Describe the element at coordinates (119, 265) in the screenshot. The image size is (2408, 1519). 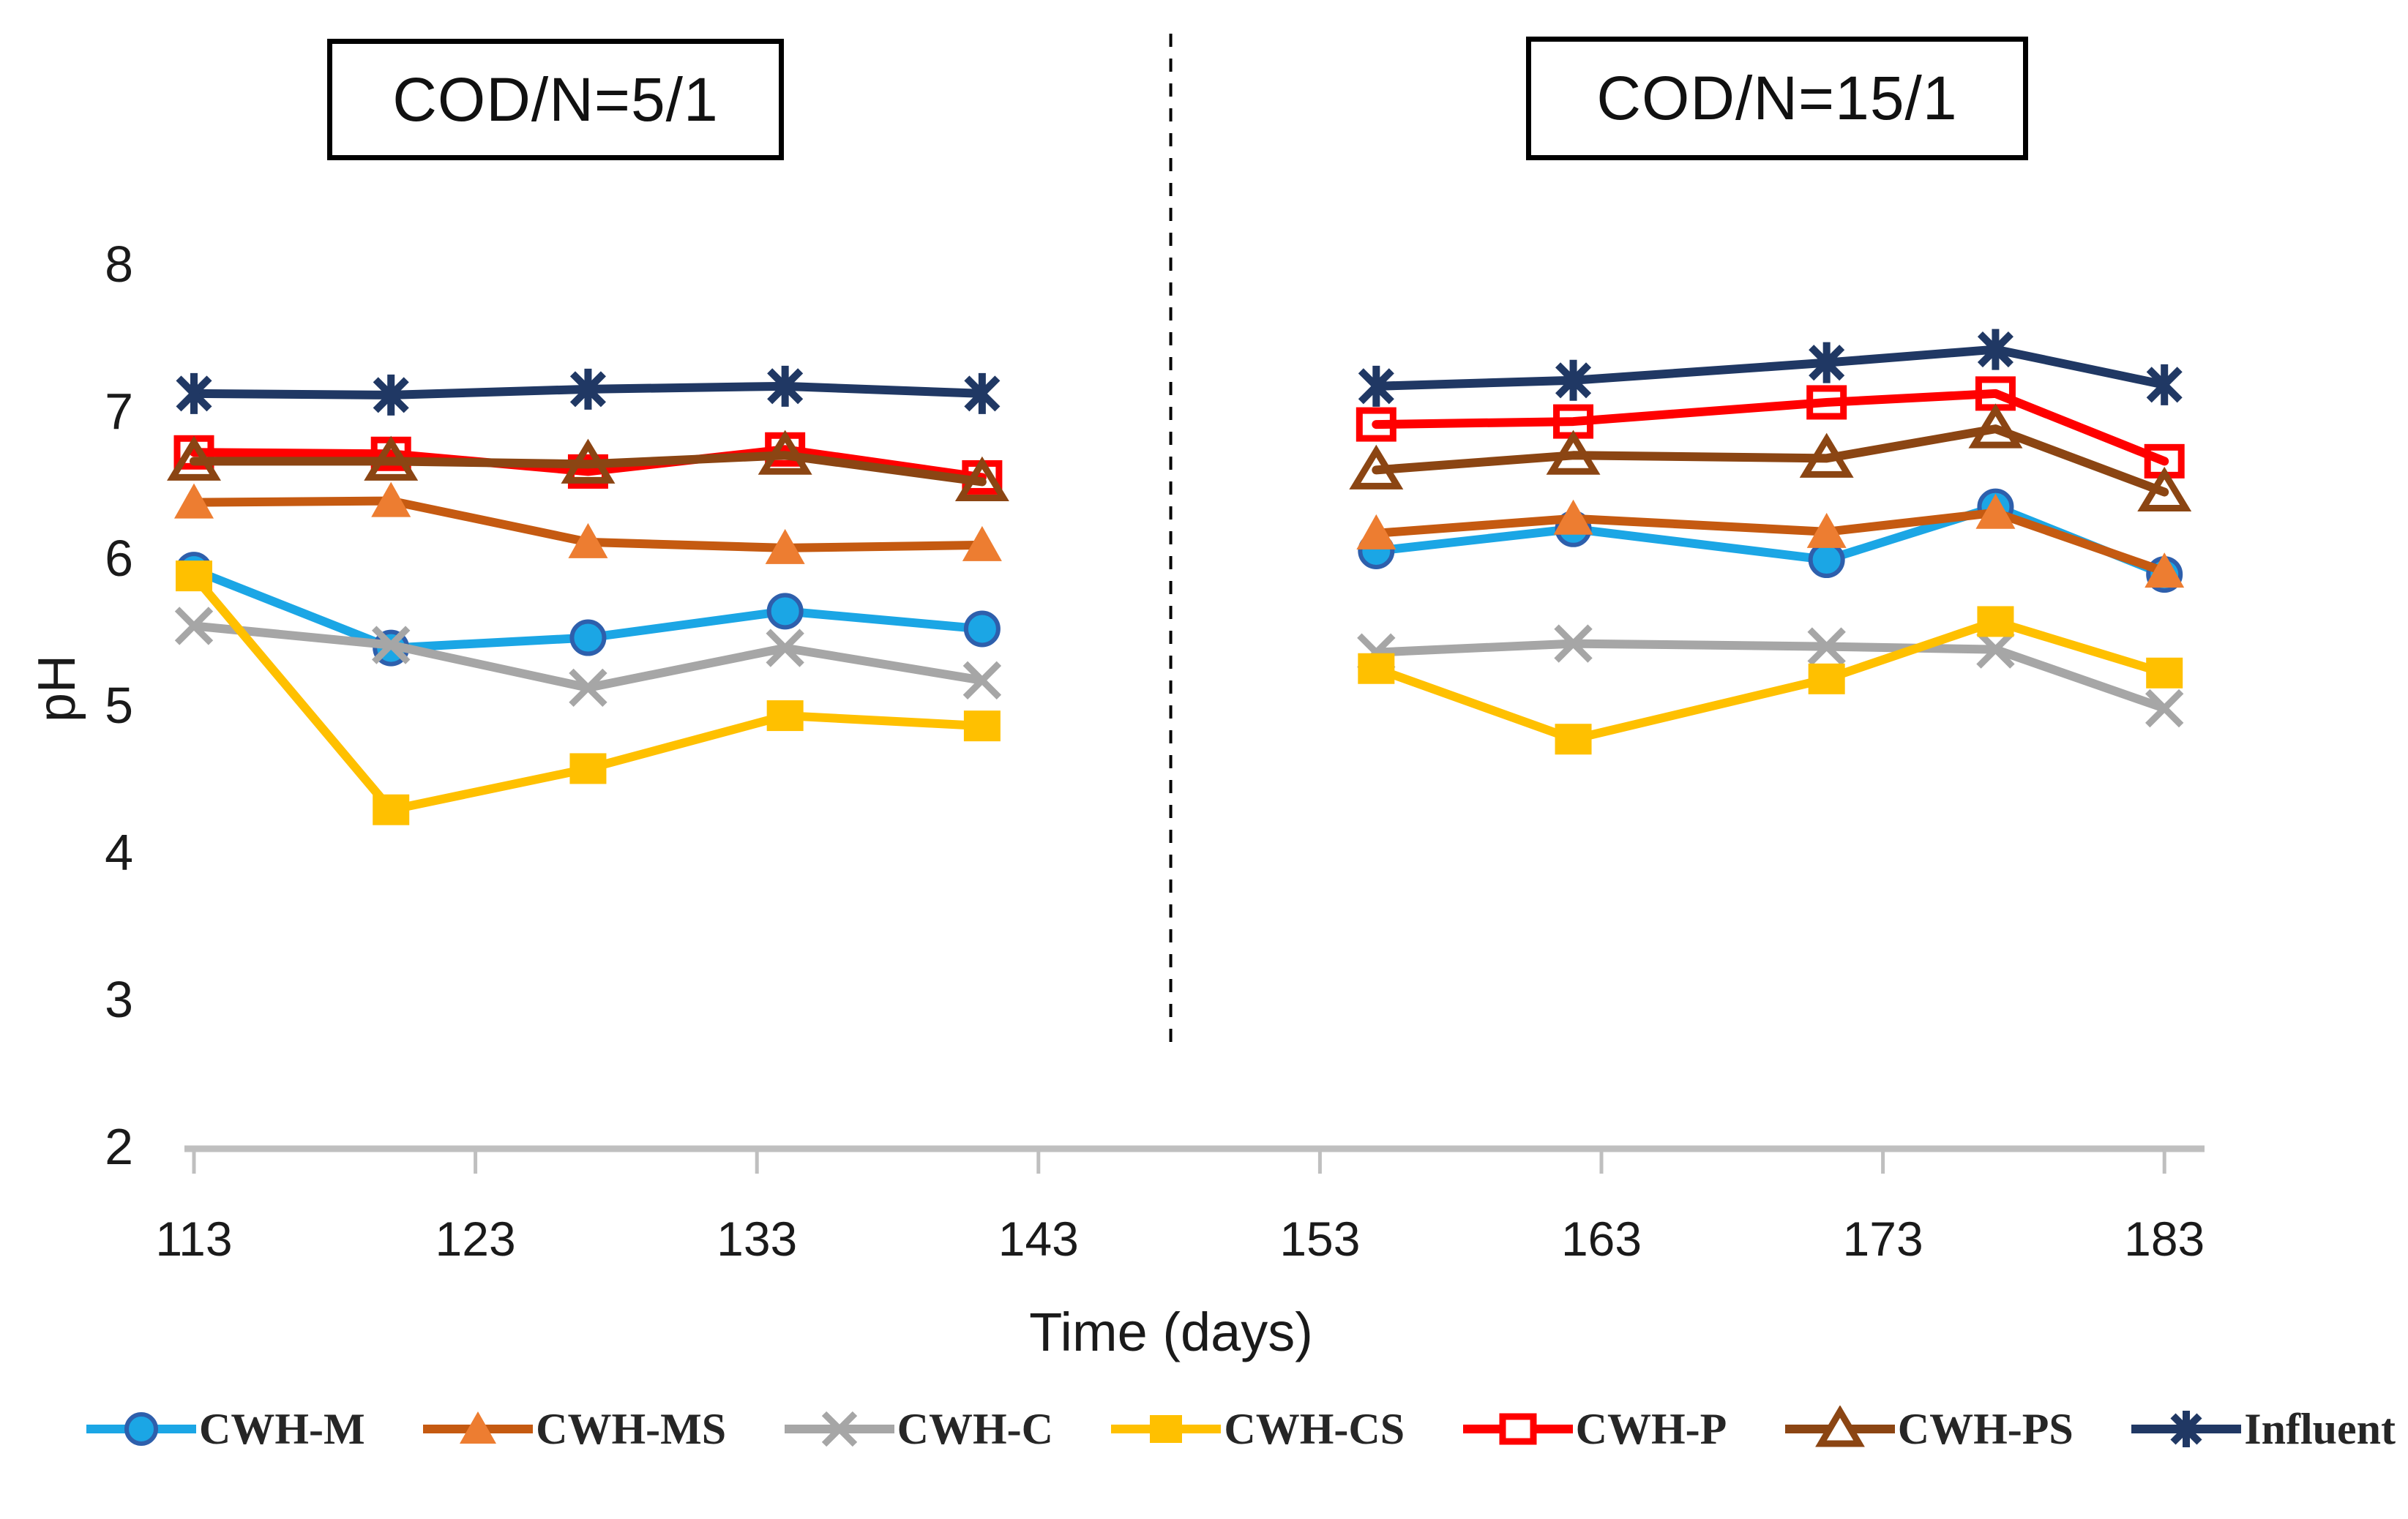
I see `y-tick-label: 8` at that location.